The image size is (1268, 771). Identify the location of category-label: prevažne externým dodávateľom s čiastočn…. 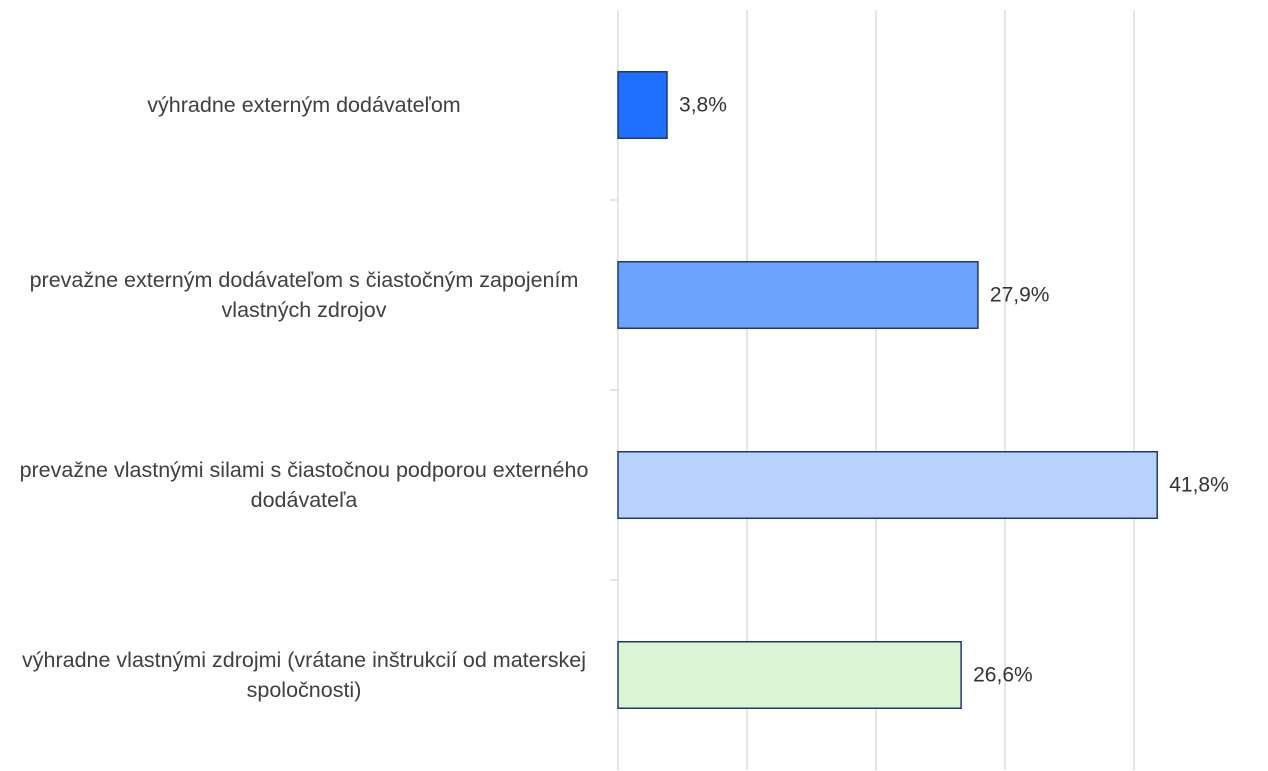
(304, 295).